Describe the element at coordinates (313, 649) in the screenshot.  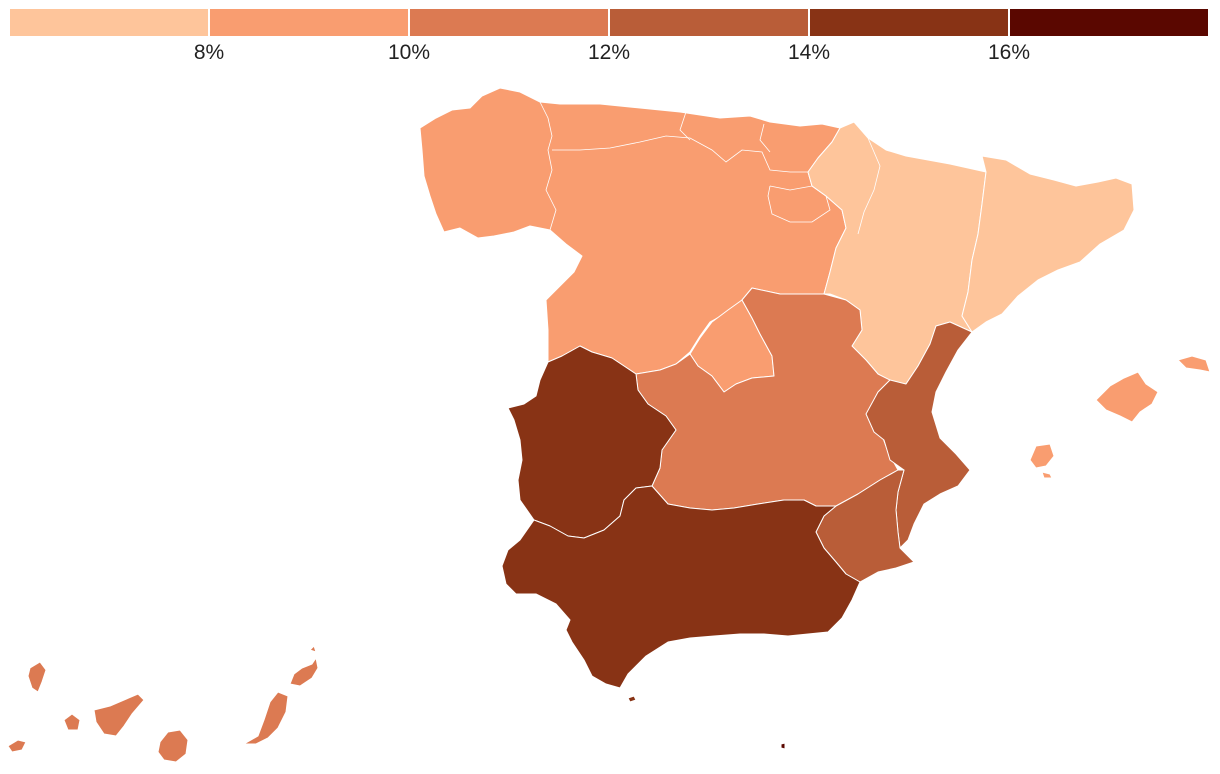
I see `region-canary-islet` at that location.